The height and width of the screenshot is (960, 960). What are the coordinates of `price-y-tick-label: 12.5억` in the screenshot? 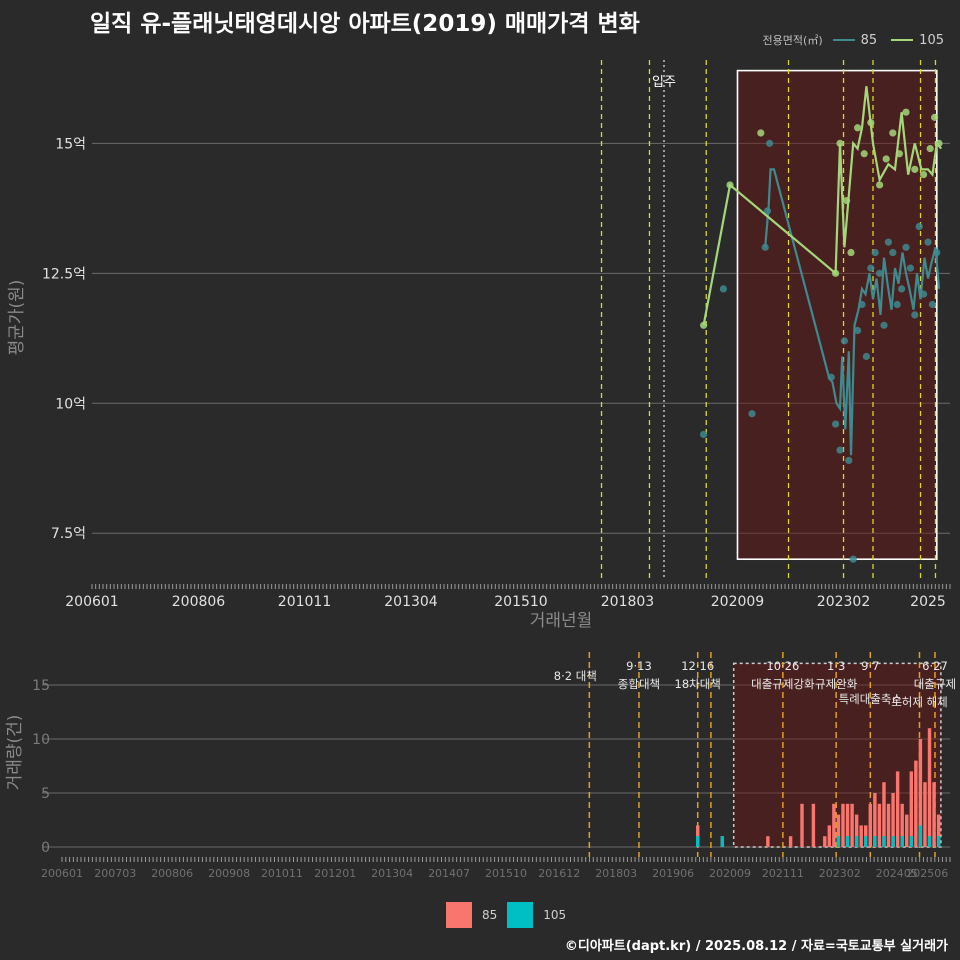 It's located at (64, 274).